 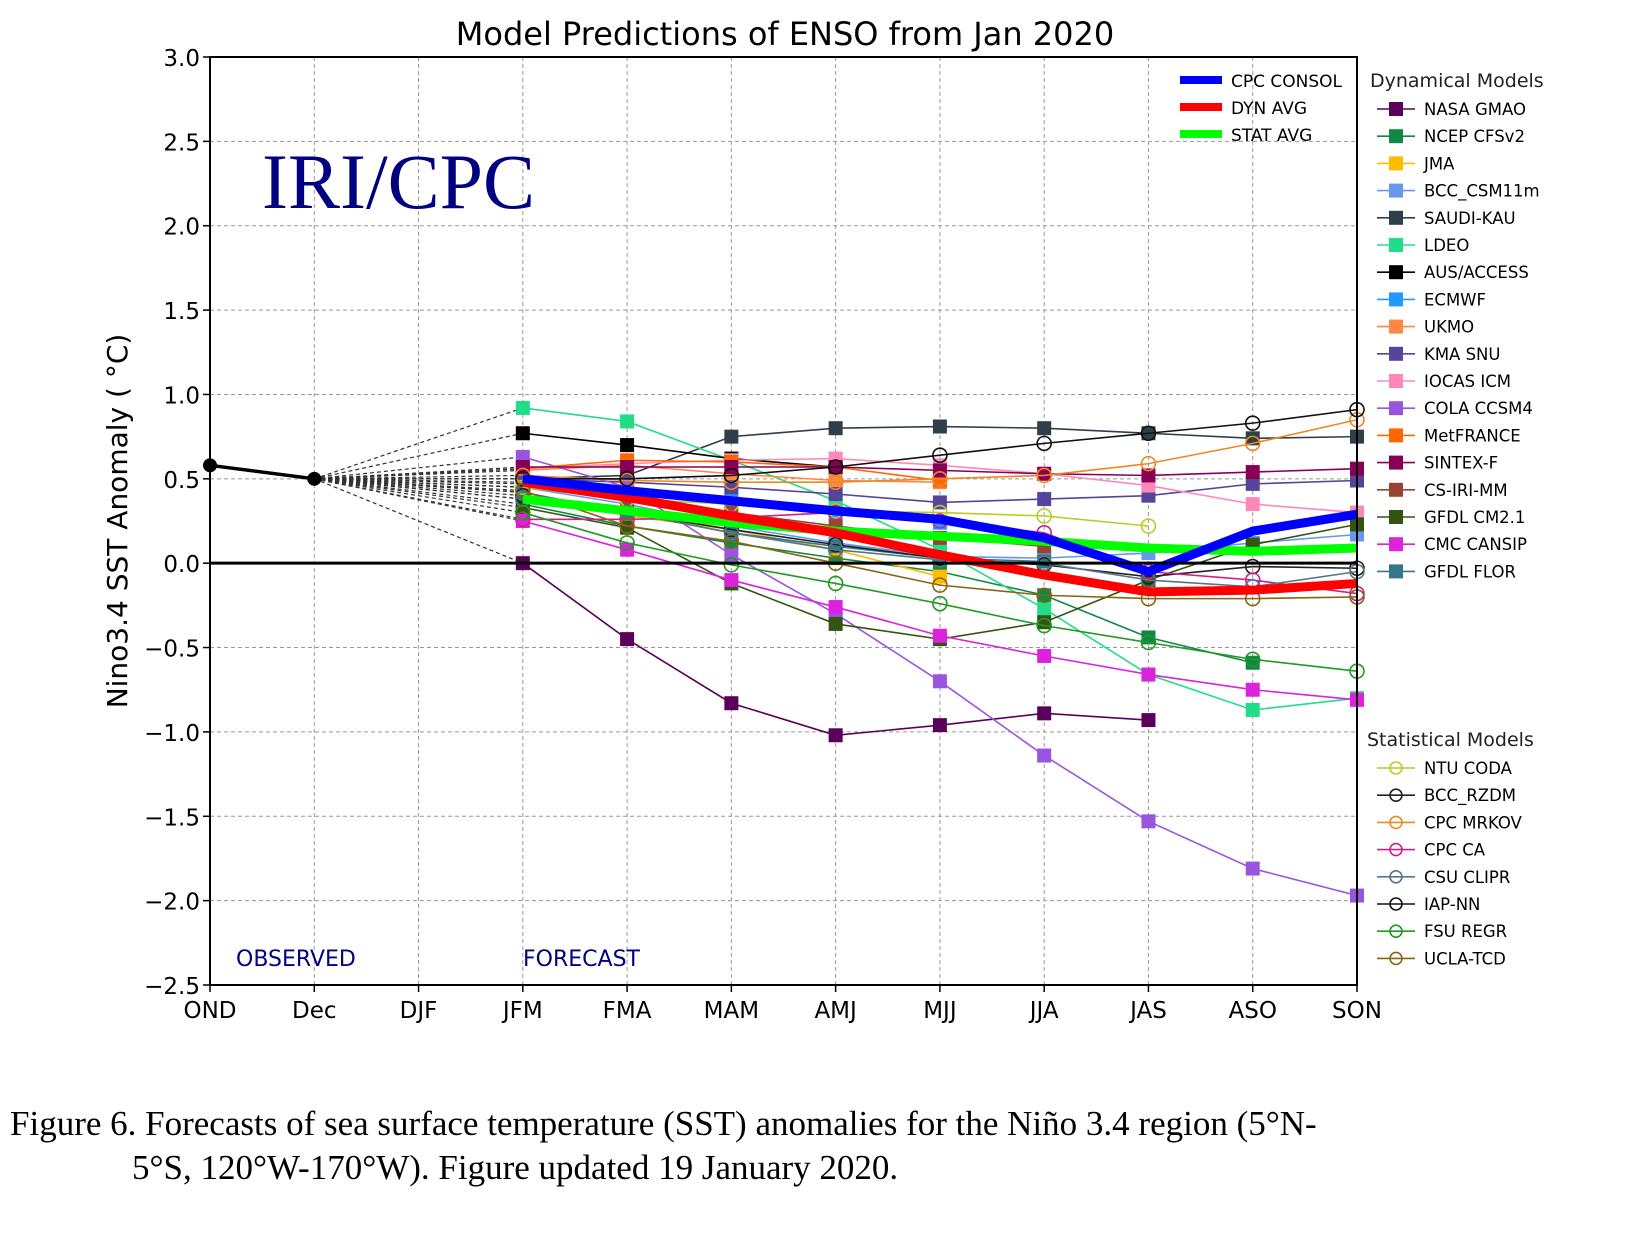 I want to click on legend-item: IOCAS ICM, so click(x=1444, y=381).